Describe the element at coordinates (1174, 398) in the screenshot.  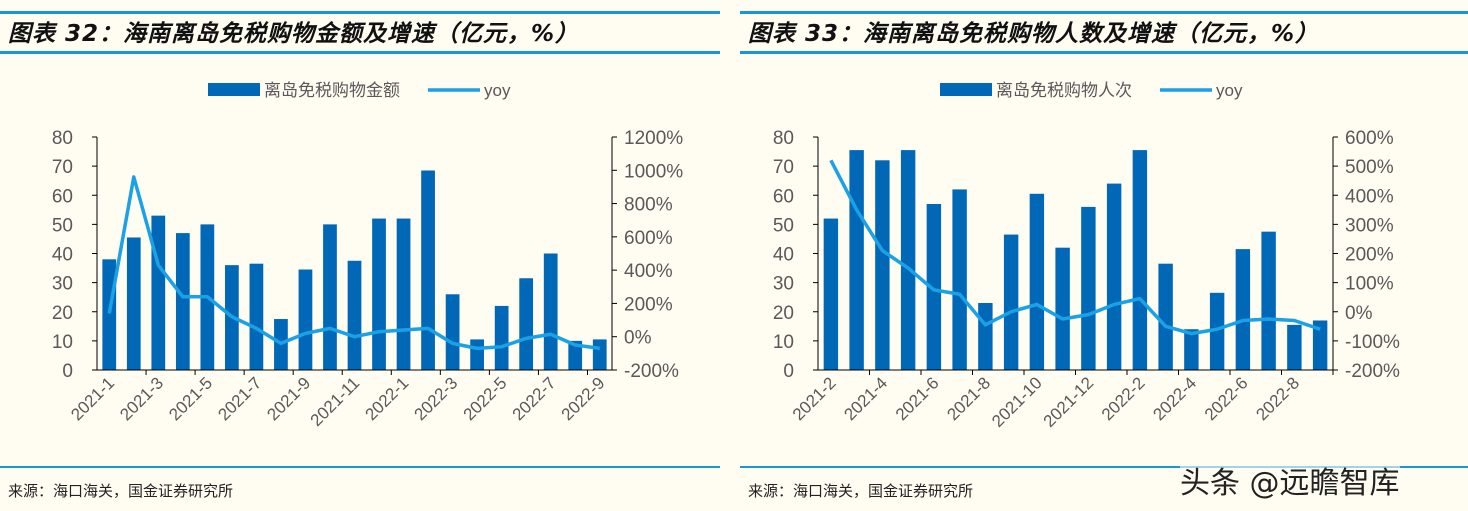
I see `x-tick-label: 2022-4` at that location.